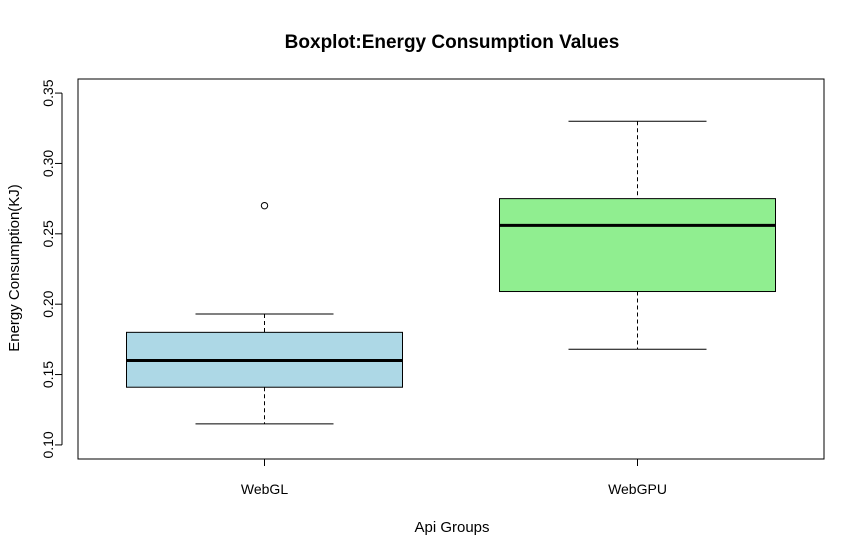 This screenshot has width=865, height=556. Describe the element at coordinates (452, 42) in the screenshot. I see `chart-title: Boxplot:Energy Consumption Values` at that location.